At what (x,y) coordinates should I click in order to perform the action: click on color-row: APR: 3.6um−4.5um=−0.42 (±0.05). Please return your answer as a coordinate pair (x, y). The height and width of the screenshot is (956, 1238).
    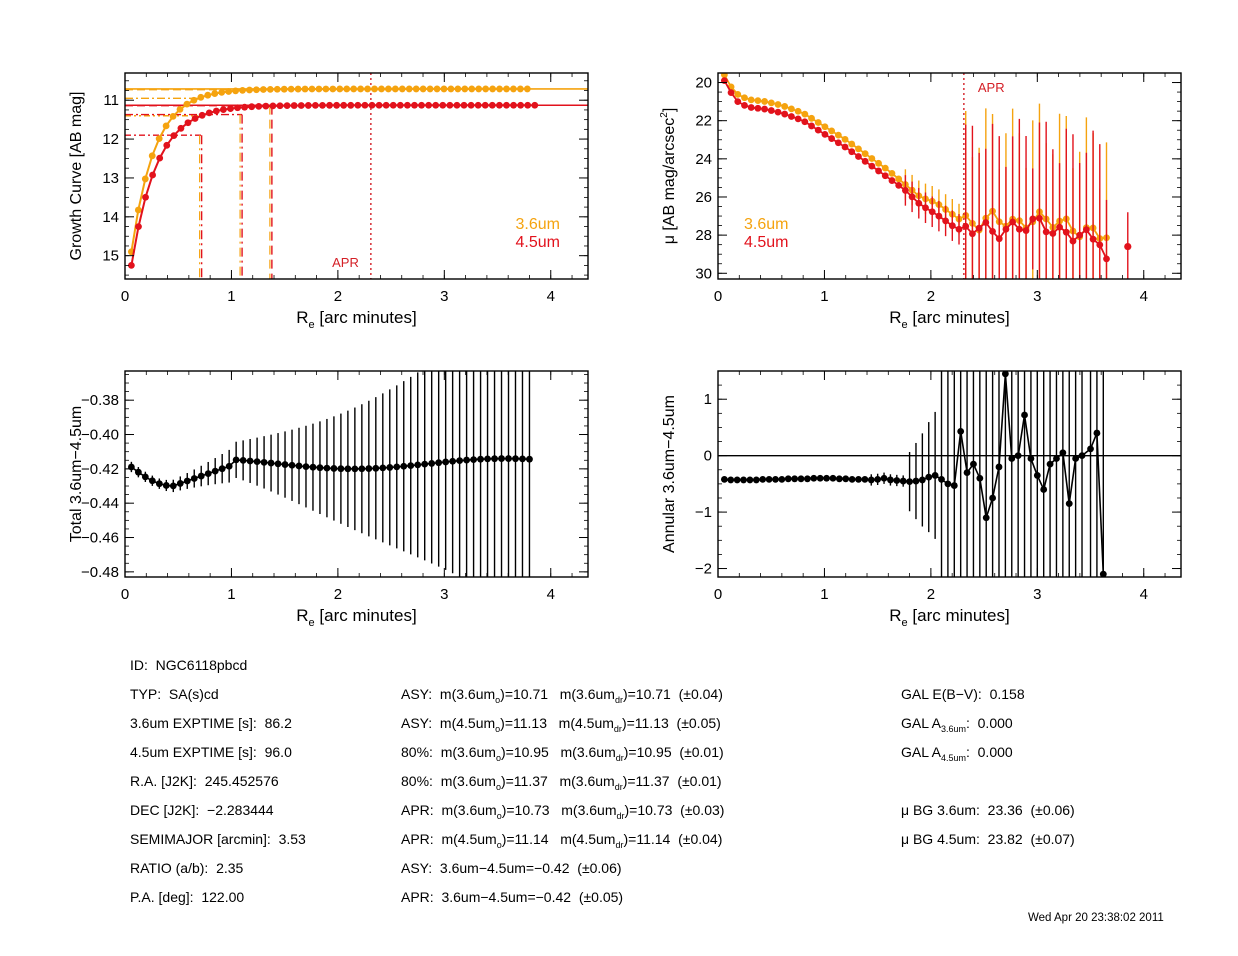
    Looking at the image, I should click on (512, 897).